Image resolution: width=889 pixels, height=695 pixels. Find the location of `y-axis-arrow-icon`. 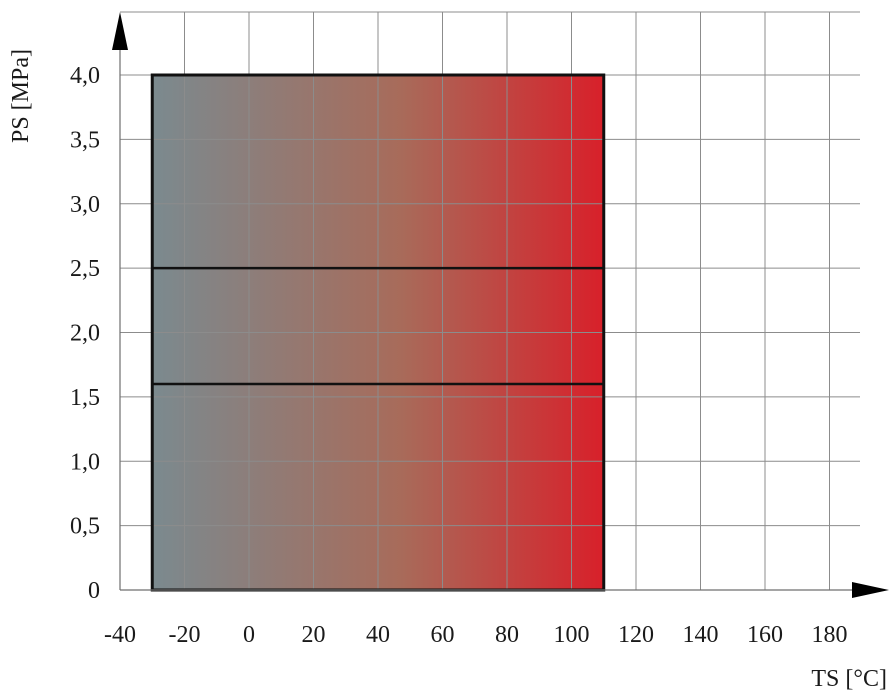

y-axis-arrow-icon is located at coordinates (120, 31).